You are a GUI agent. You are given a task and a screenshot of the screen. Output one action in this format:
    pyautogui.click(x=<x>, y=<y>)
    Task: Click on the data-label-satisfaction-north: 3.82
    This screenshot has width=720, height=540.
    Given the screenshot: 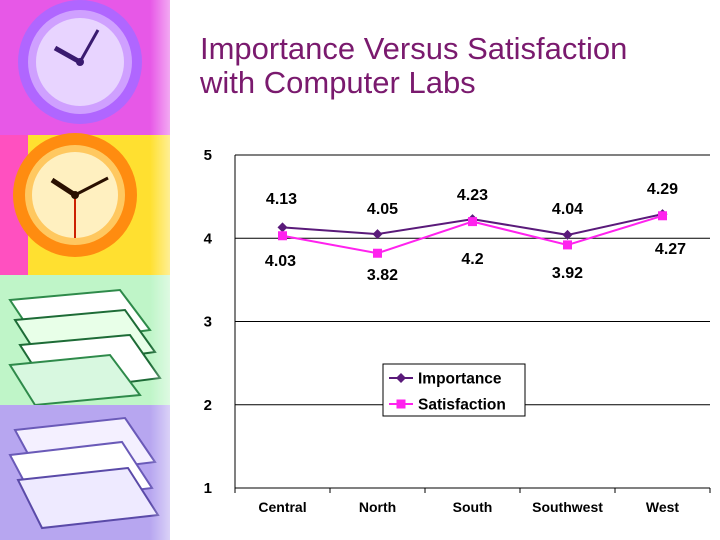 What is the action you would take?
    pyautogui.click(x=382, y=275)
    